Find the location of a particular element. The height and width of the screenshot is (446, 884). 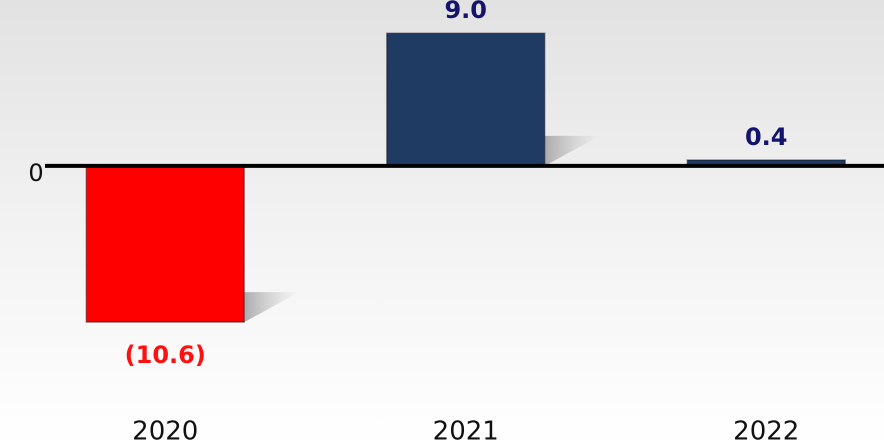

x-tick-label: 2022 is located at coordinates (766, 431).